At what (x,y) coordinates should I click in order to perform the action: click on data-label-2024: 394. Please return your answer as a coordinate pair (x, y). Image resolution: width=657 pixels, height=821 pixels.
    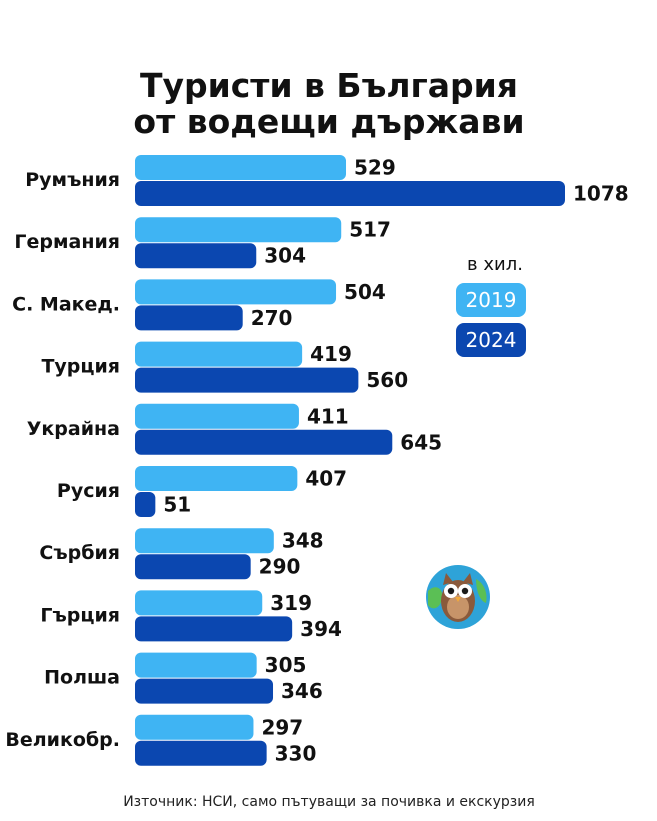
    Looking at the image, I should click on (321, 629).